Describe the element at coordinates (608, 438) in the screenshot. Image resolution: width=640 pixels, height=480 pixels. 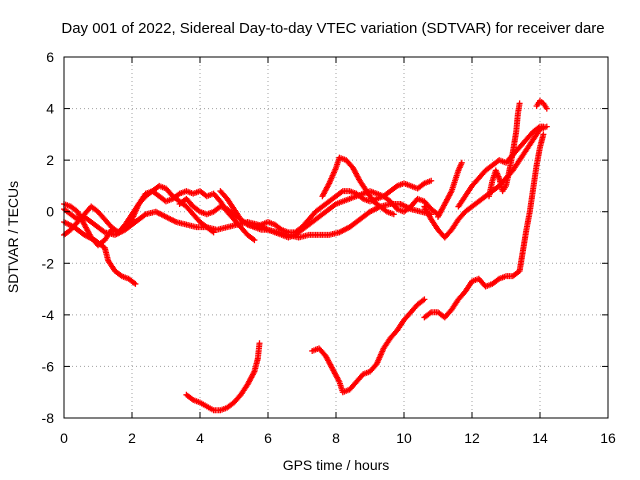
I see `x-tick-label: 16` at that location.